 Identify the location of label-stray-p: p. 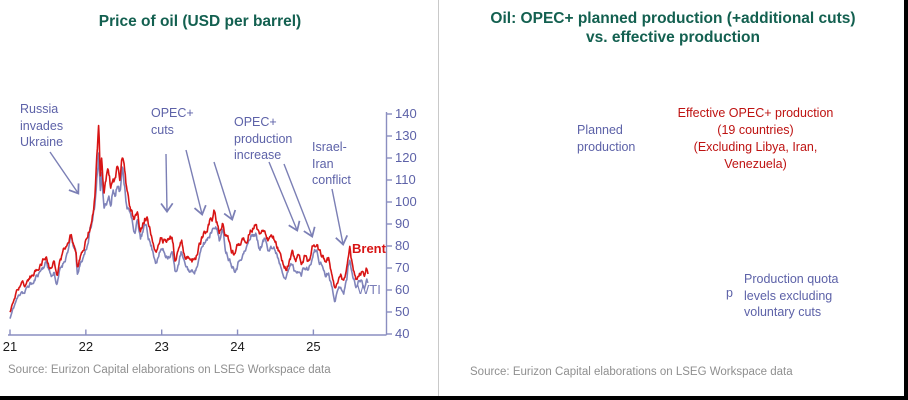
(729, 293).